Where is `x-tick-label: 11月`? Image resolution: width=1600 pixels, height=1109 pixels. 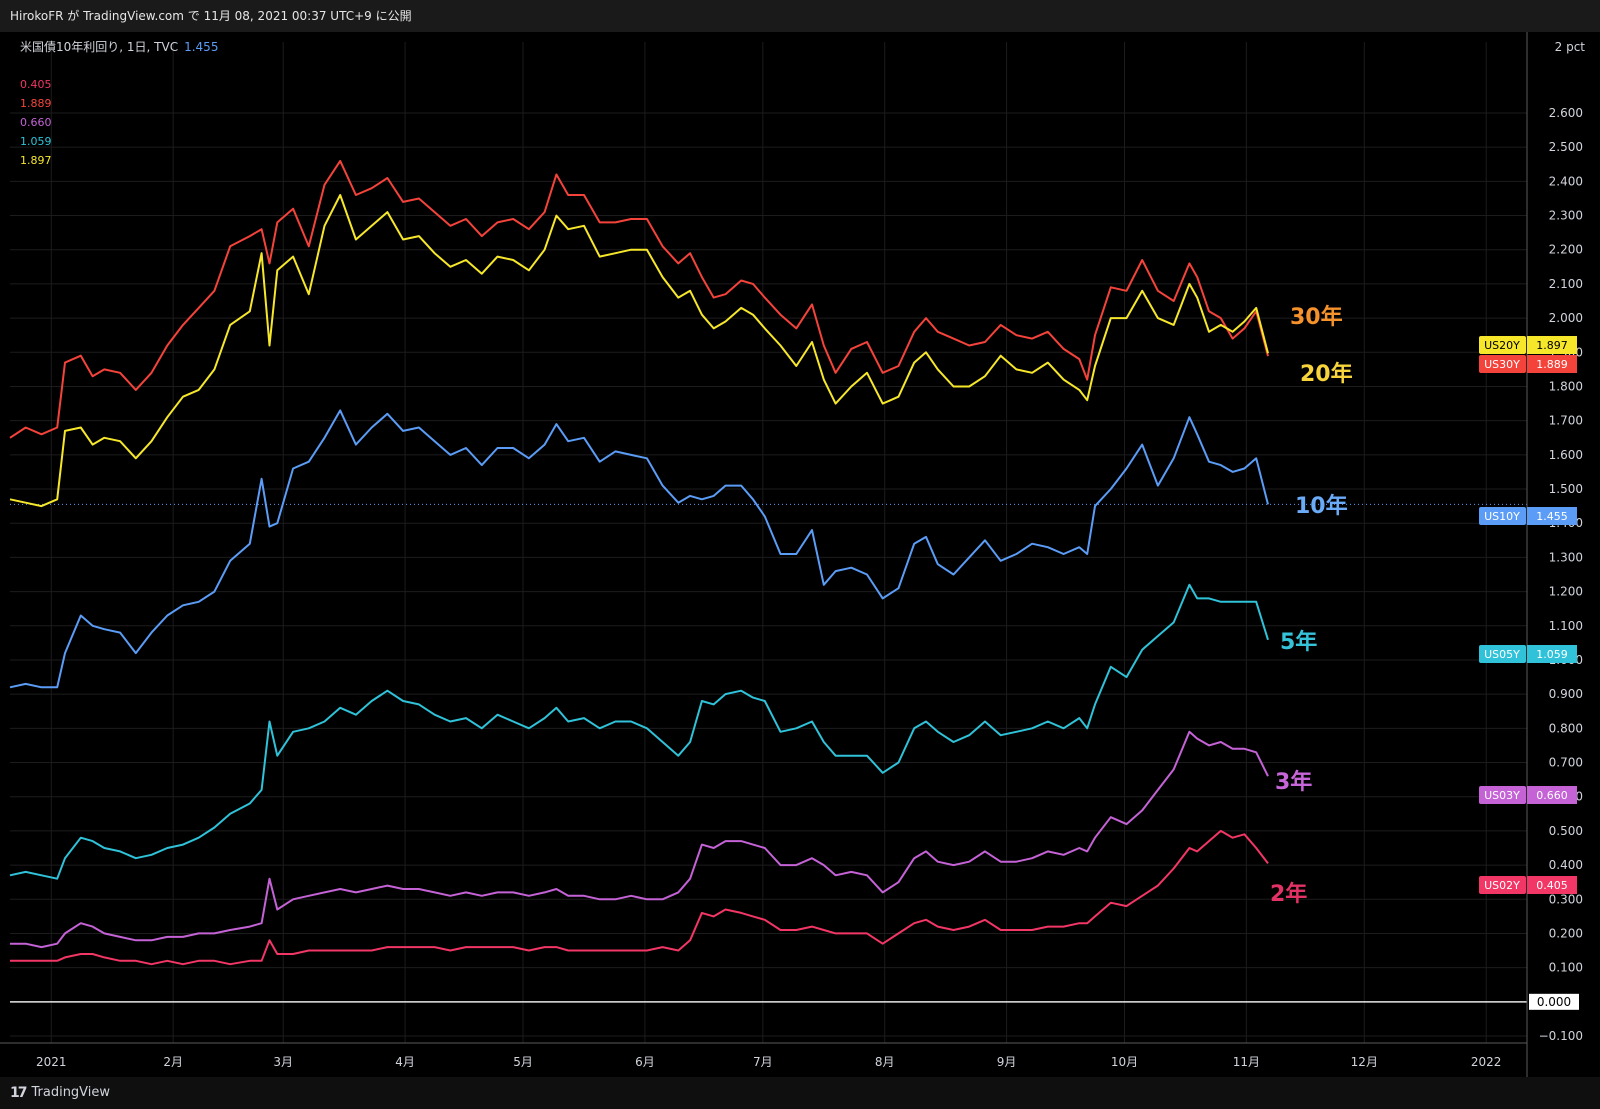
x-tick-label: 11月 is located at coordinates (1246, 1062).